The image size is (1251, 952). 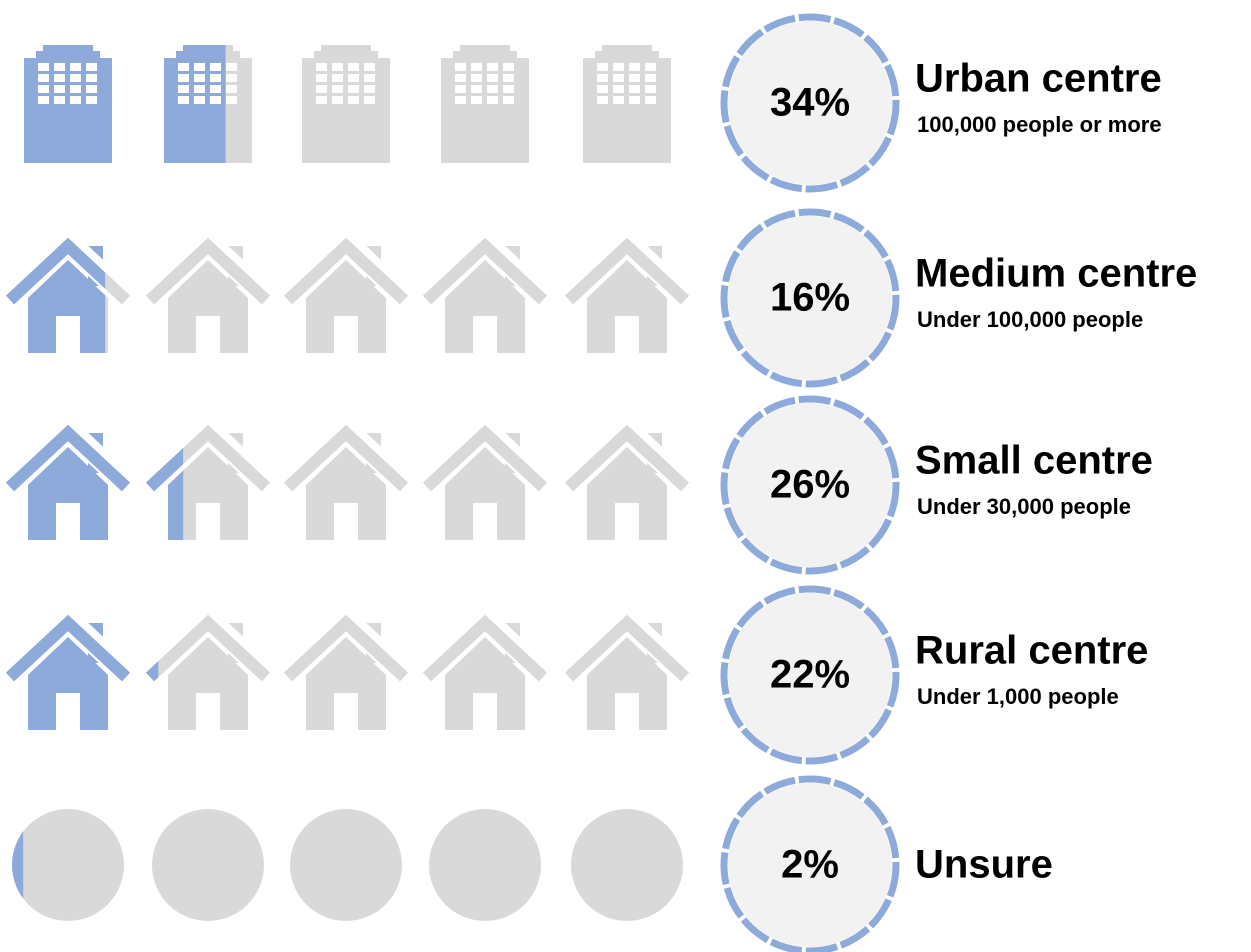 I want to click on value-label: 34%, so click(x=810, y=103).